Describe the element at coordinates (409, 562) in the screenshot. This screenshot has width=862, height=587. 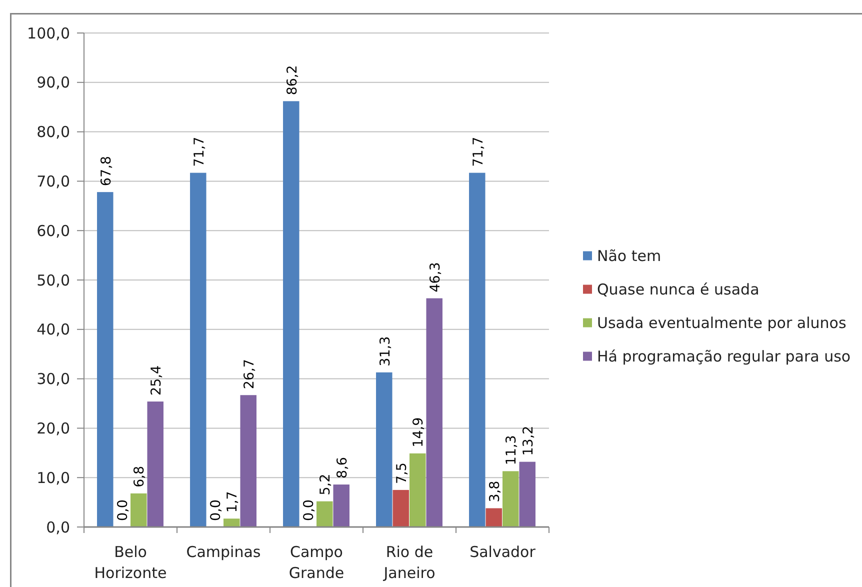
I see `x-tick-label: Rio de Janeiro` at that location.